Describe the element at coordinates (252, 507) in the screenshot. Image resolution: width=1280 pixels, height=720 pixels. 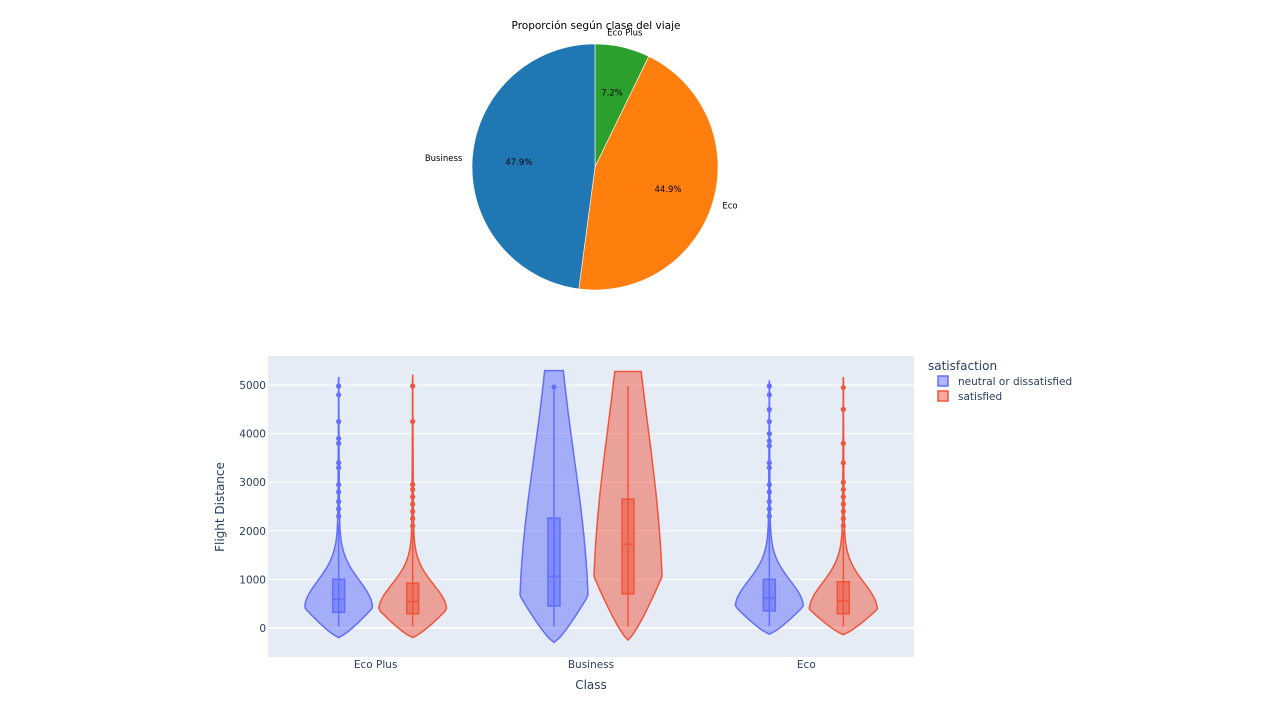
I see `y-tick-labels: 0 1000 2000 3000 4000 5000` at that location.